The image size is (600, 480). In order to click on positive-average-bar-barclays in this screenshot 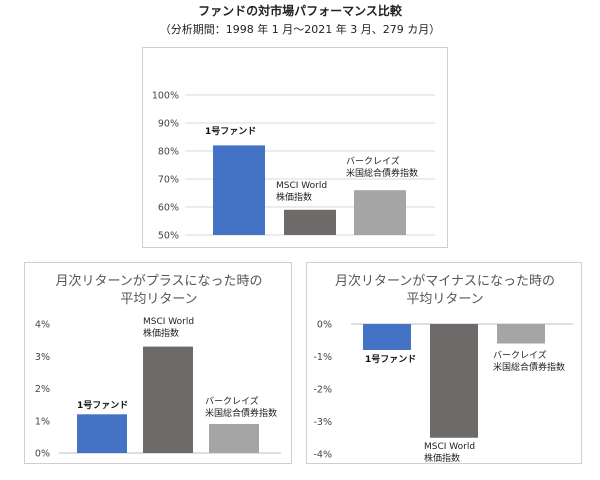, I will do `click(234, 438)`.